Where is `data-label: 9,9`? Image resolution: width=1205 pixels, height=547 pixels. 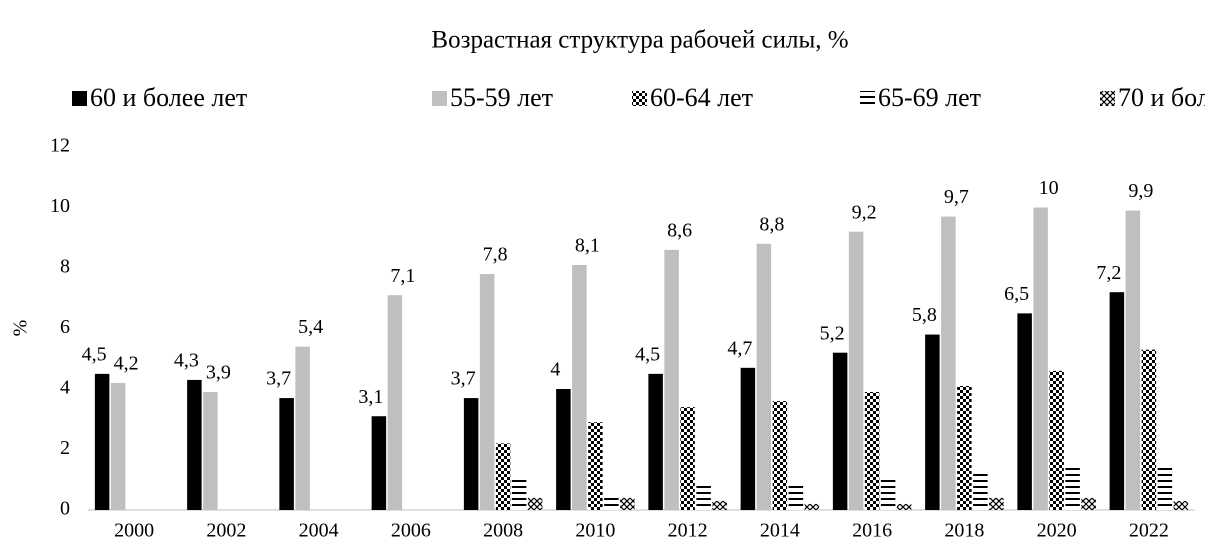 data-label: 9,9 is located at coordinates (1140, 191).